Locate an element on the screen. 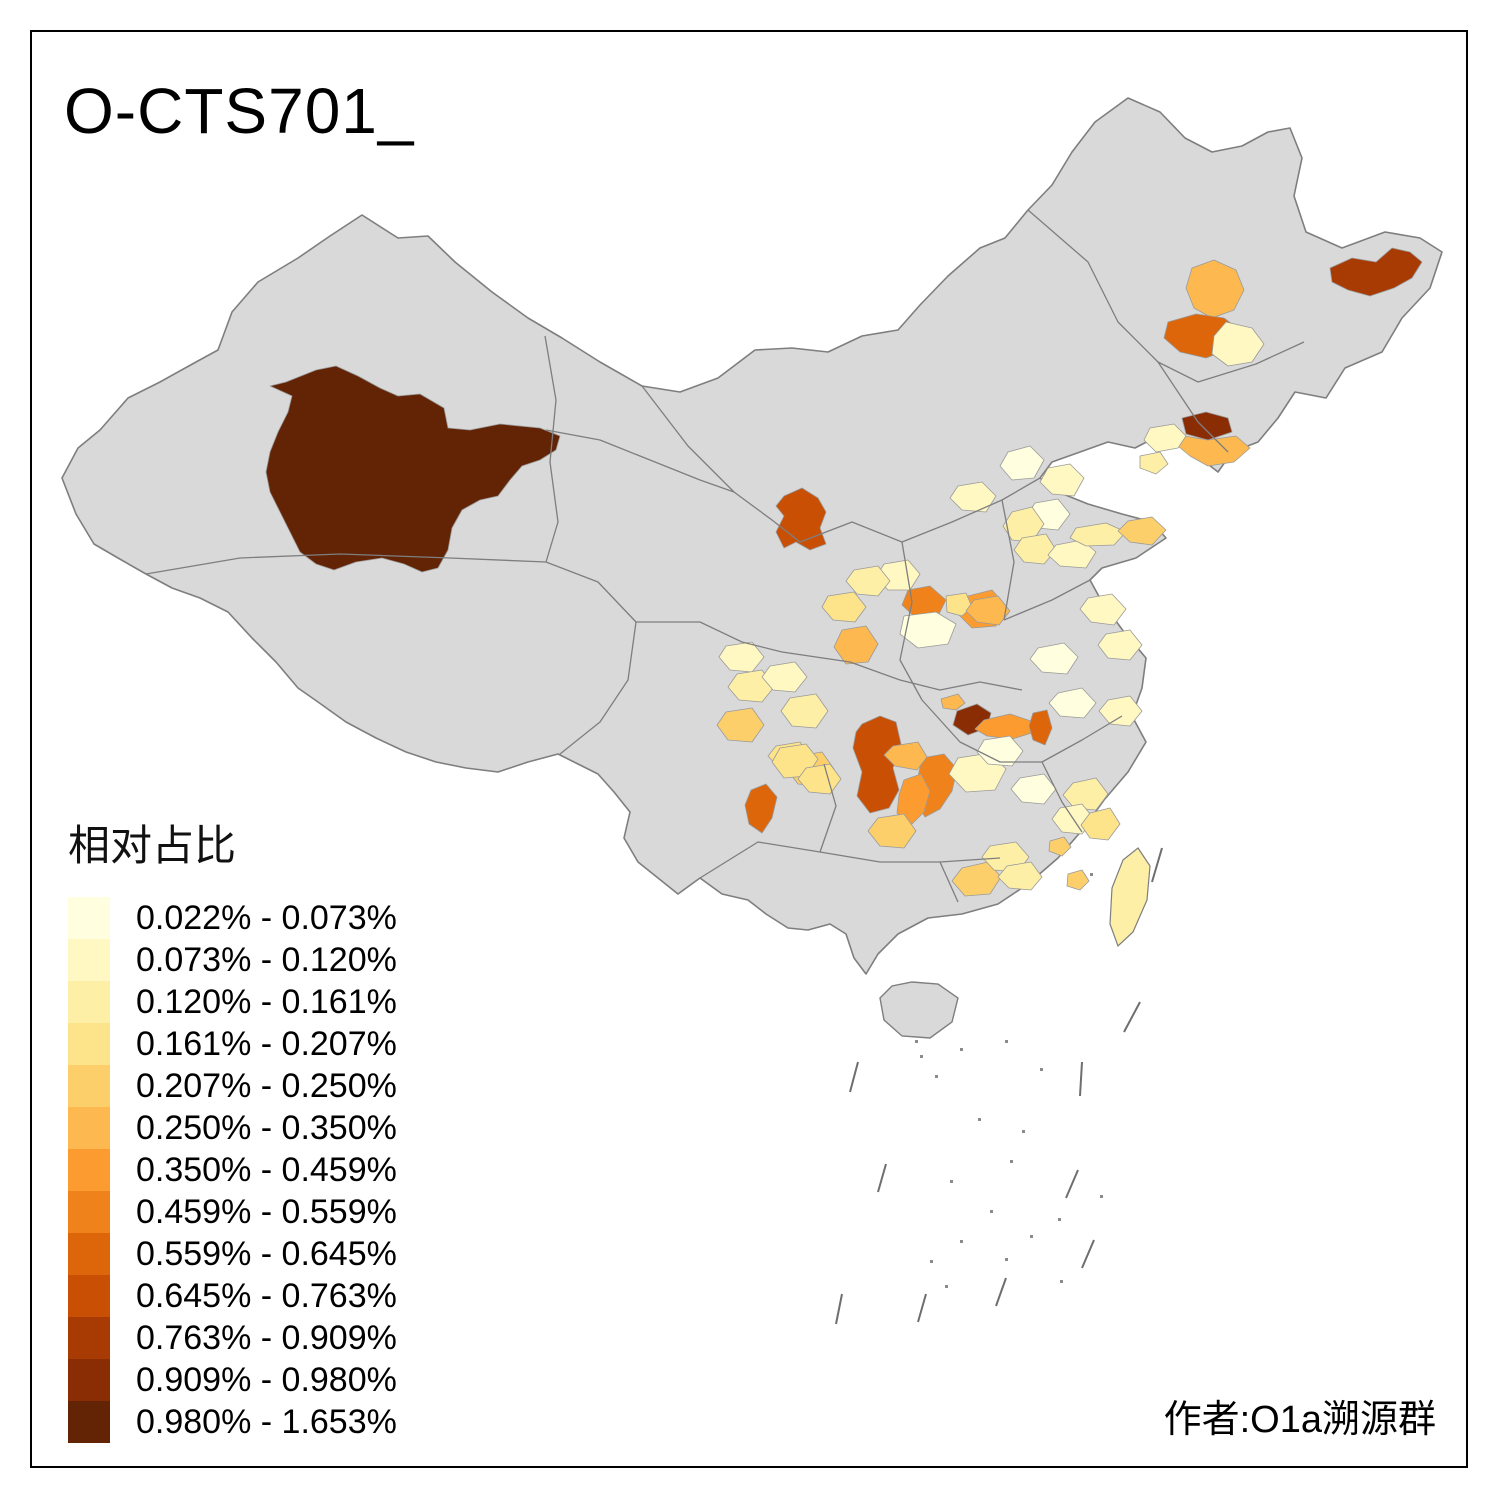  hainan-island is located at coordinates (919, 1010).